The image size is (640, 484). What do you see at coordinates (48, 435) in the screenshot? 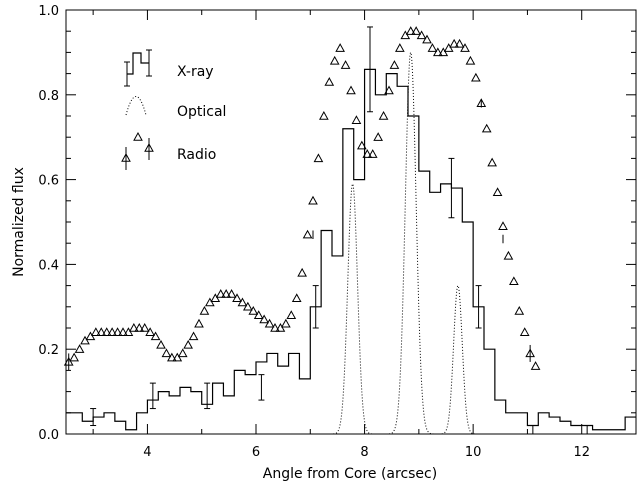
I see `y-tick-label: 0.0` at bounding box center [48, 435].